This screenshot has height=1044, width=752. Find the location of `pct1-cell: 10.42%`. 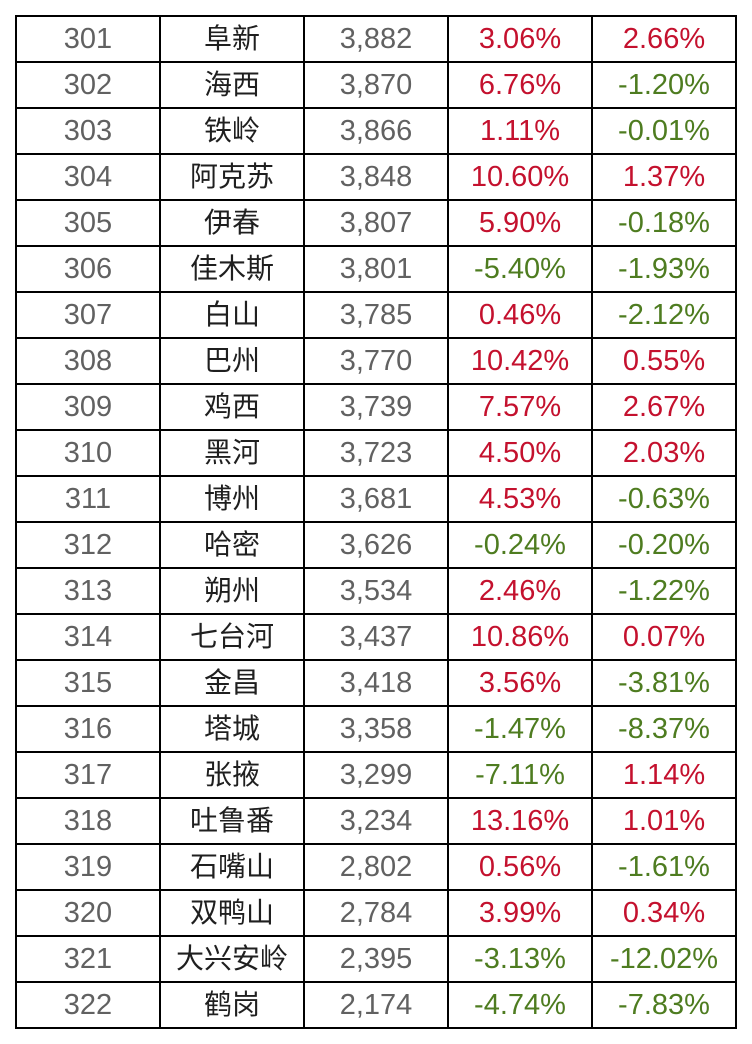

pct1-cell: 10.42% is located at coordinates (520, 361).